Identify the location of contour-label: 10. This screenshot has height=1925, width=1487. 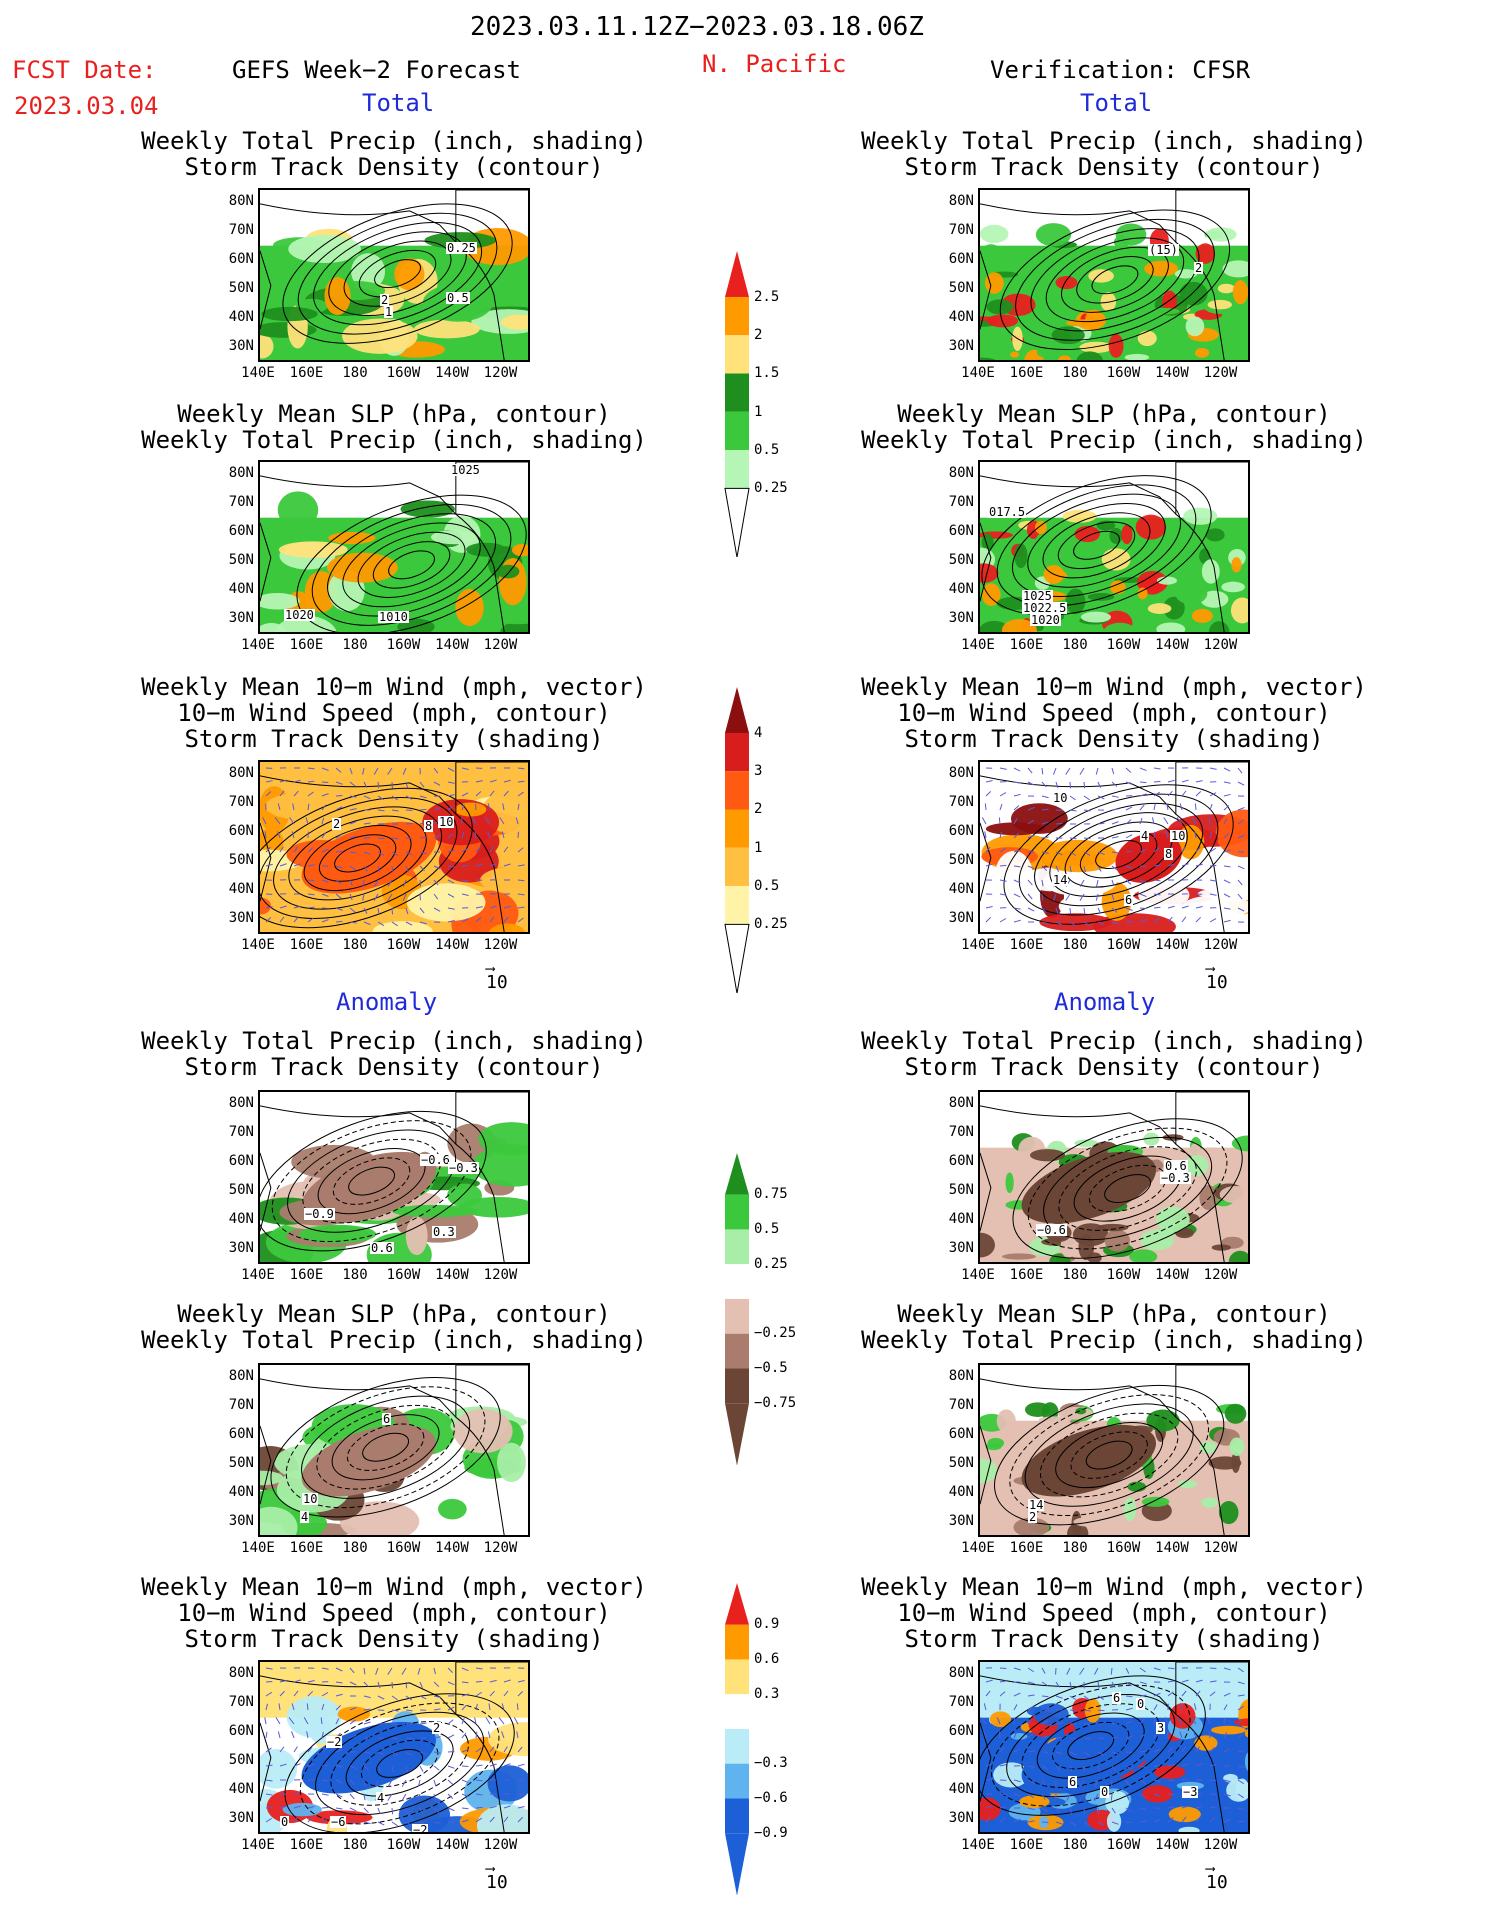
(1178, 836).